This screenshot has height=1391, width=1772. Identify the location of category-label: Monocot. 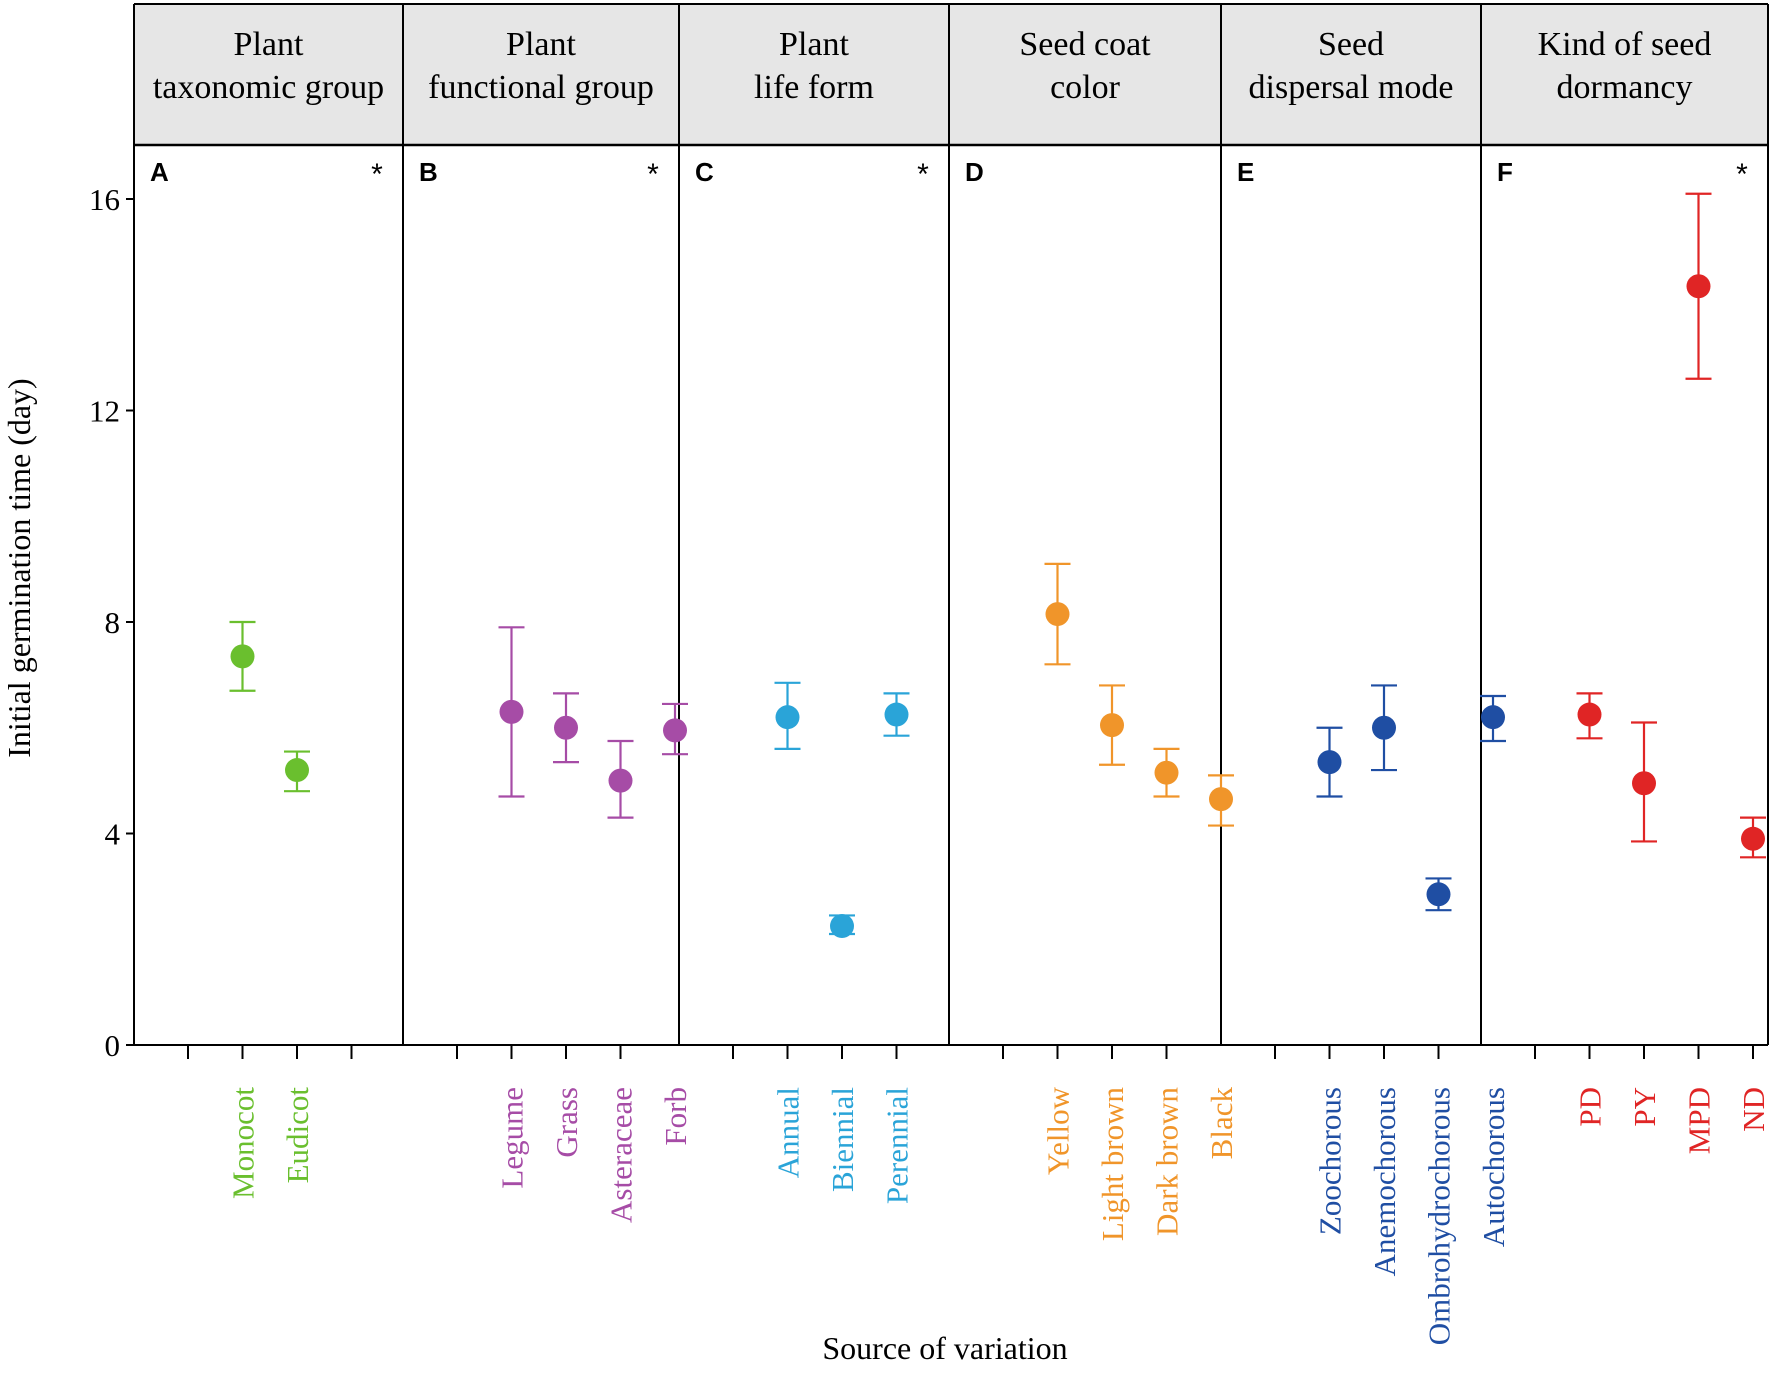
(243, 1143).